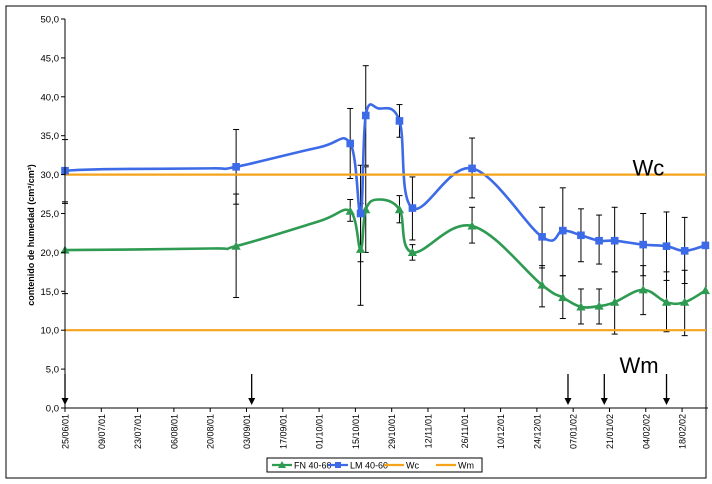 This screenshot has height=484, width=712. I want to click on y-tick-label: 20,0, so click(50, 253).